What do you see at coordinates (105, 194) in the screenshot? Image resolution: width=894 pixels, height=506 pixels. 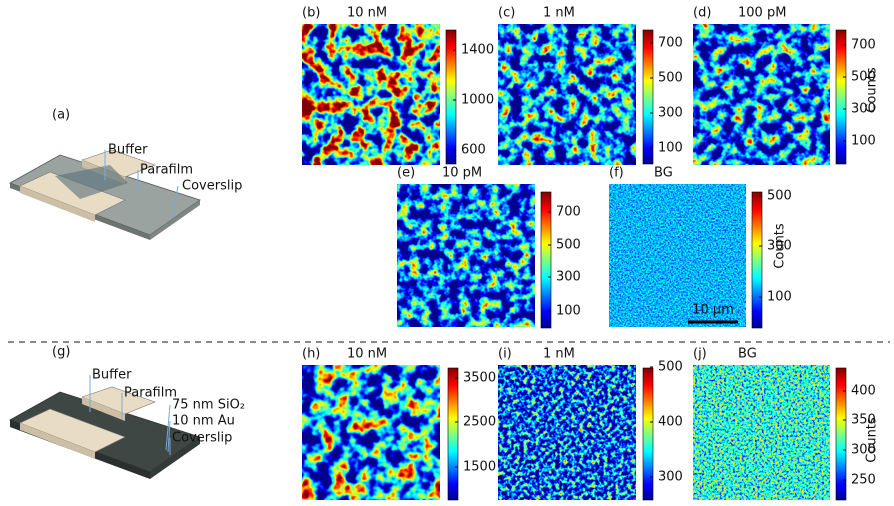 I see `schematic-a` at bounding box center [105, 194].